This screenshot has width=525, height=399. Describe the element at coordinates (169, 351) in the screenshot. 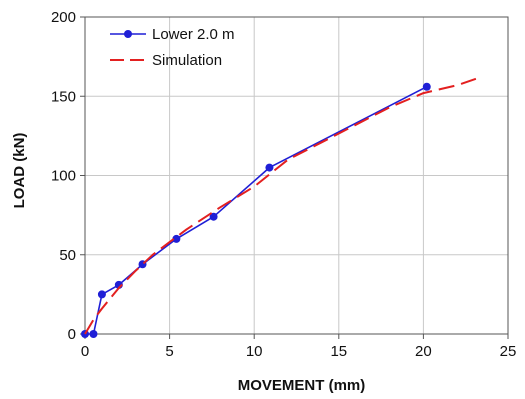

I see `x-tick-label: 5` at that location.